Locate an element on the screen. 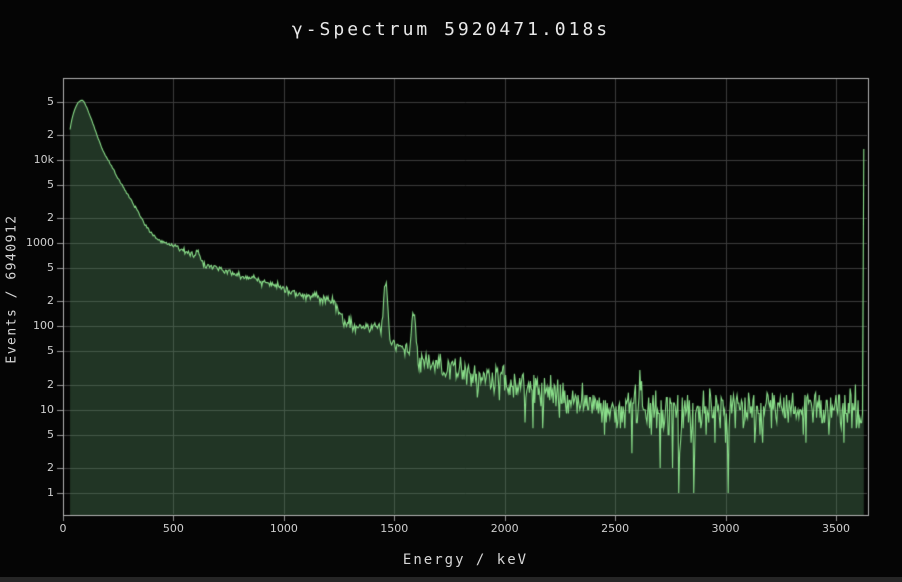 Image resolution: width=902 pixels, height=582 pixels. y-tick-label: 100 is located at coordinates (43, 326).